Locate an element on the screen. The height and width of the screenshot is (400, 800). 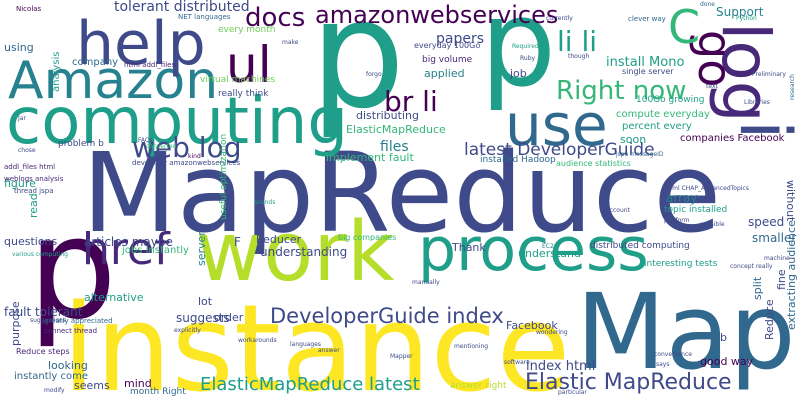
word-small: ElasticMapReduce is located at coordinates (396, 129).